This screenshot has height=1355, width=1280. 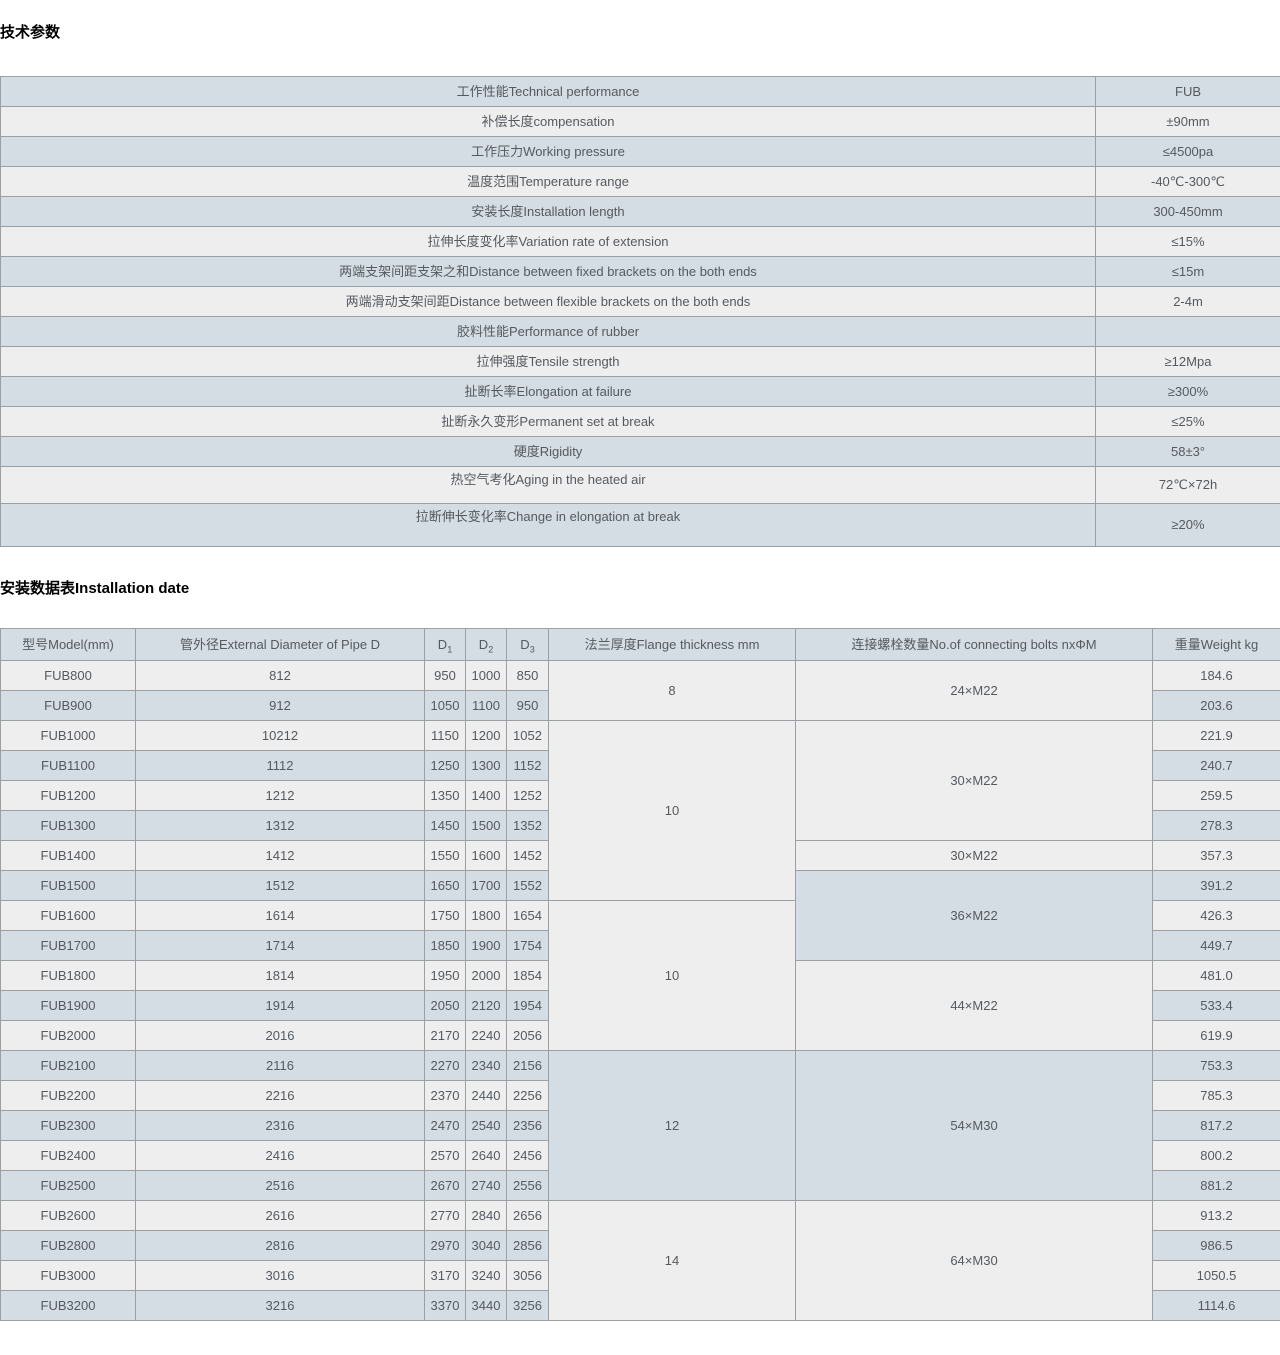 I want to click on weight-cell: 800.2, so click(x=1216, y=1155).